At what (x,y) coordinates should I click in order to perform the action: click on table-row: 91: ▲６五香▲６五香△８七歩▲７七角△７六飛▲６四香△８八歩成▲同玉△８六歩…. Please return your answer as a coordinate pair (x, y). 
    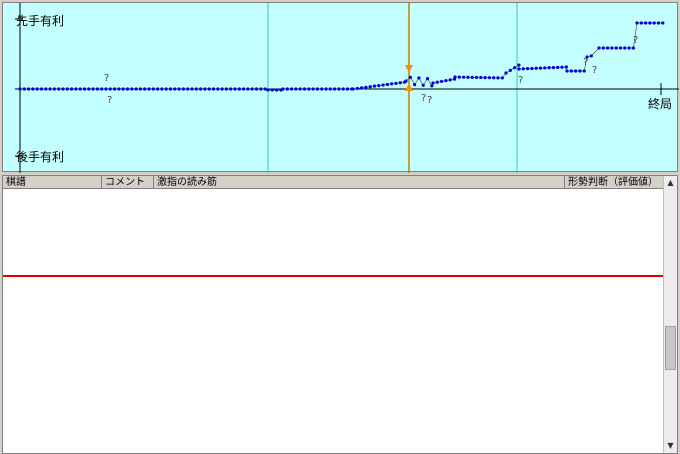
    Looking at the image, I should click on (334, 411).